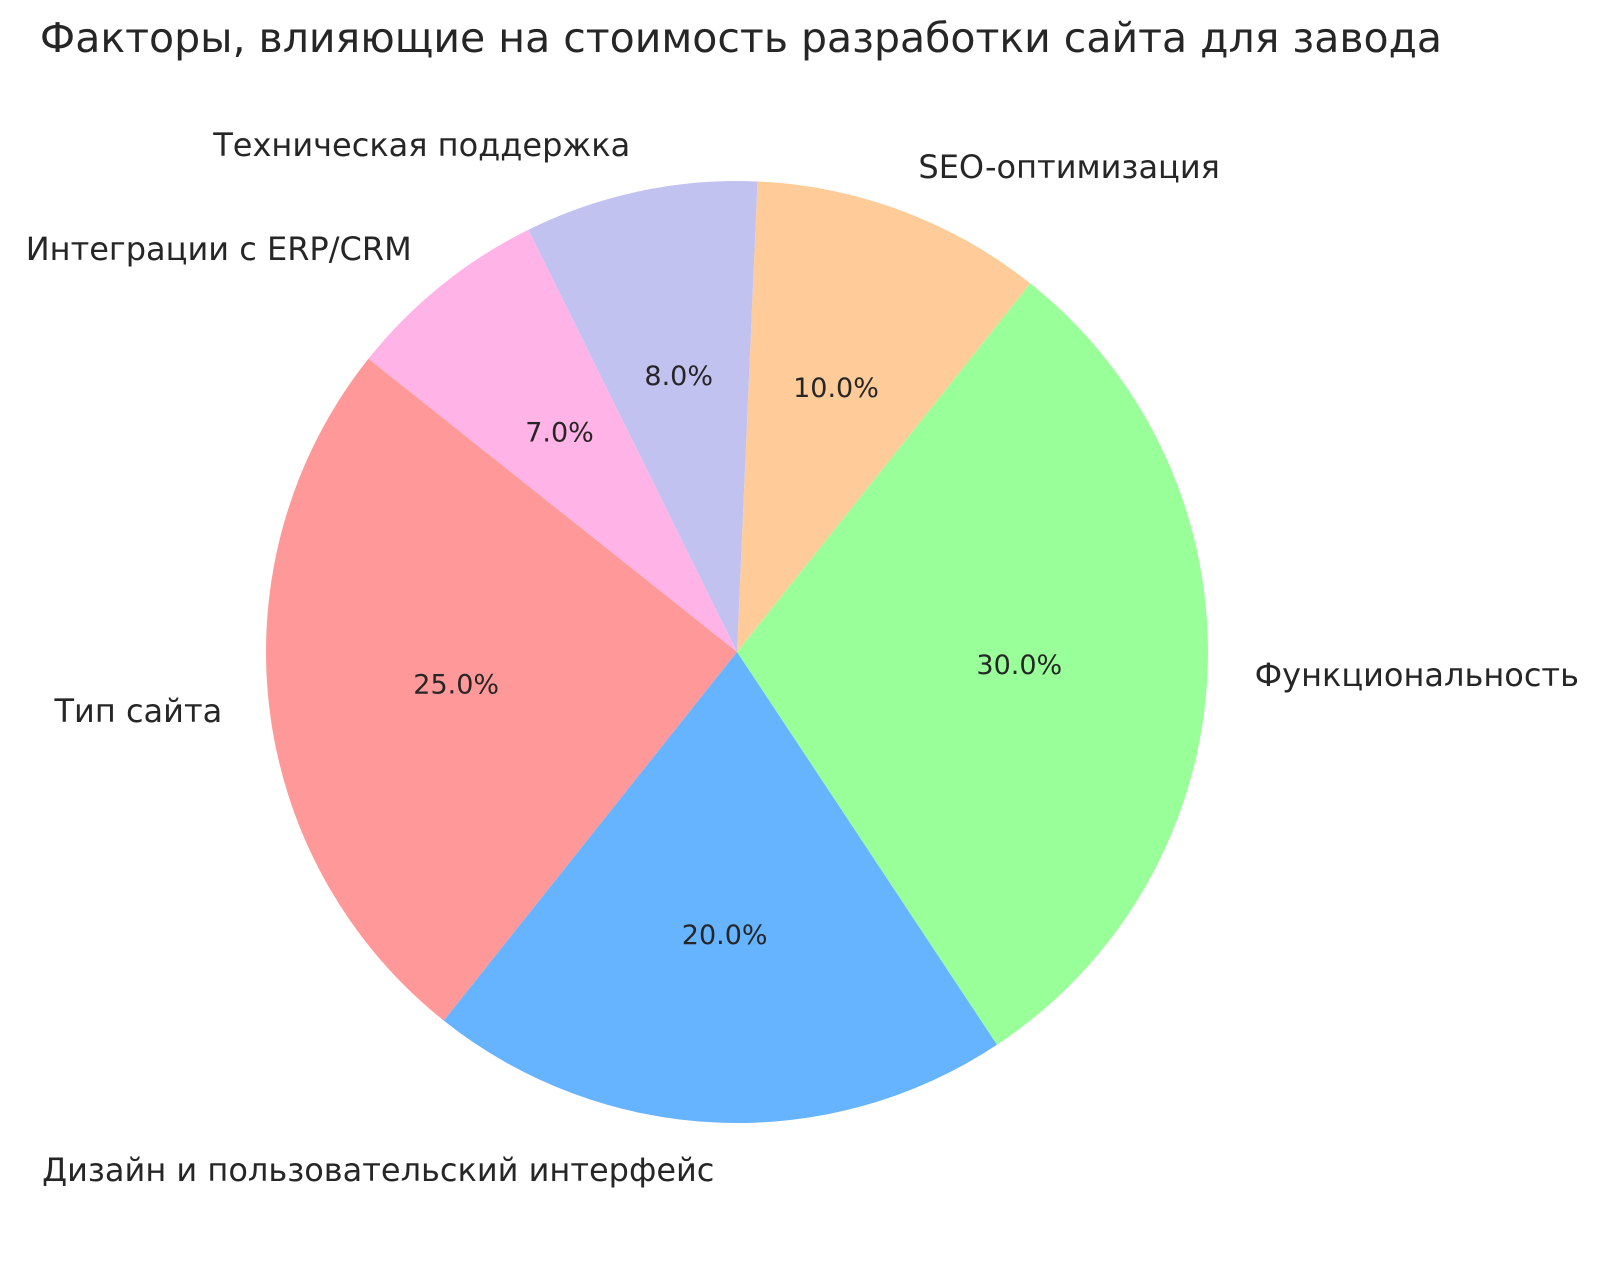  Describe the element at coordinates (836, 388) in the screenshot. I see `slice-percent-2: 10.0%` at that location.